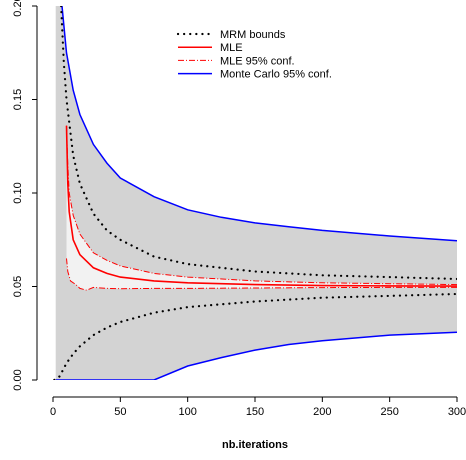  Describe the element at coordinates (231, 48) in the screenshot. I see `legend-label: MLE` at that location.